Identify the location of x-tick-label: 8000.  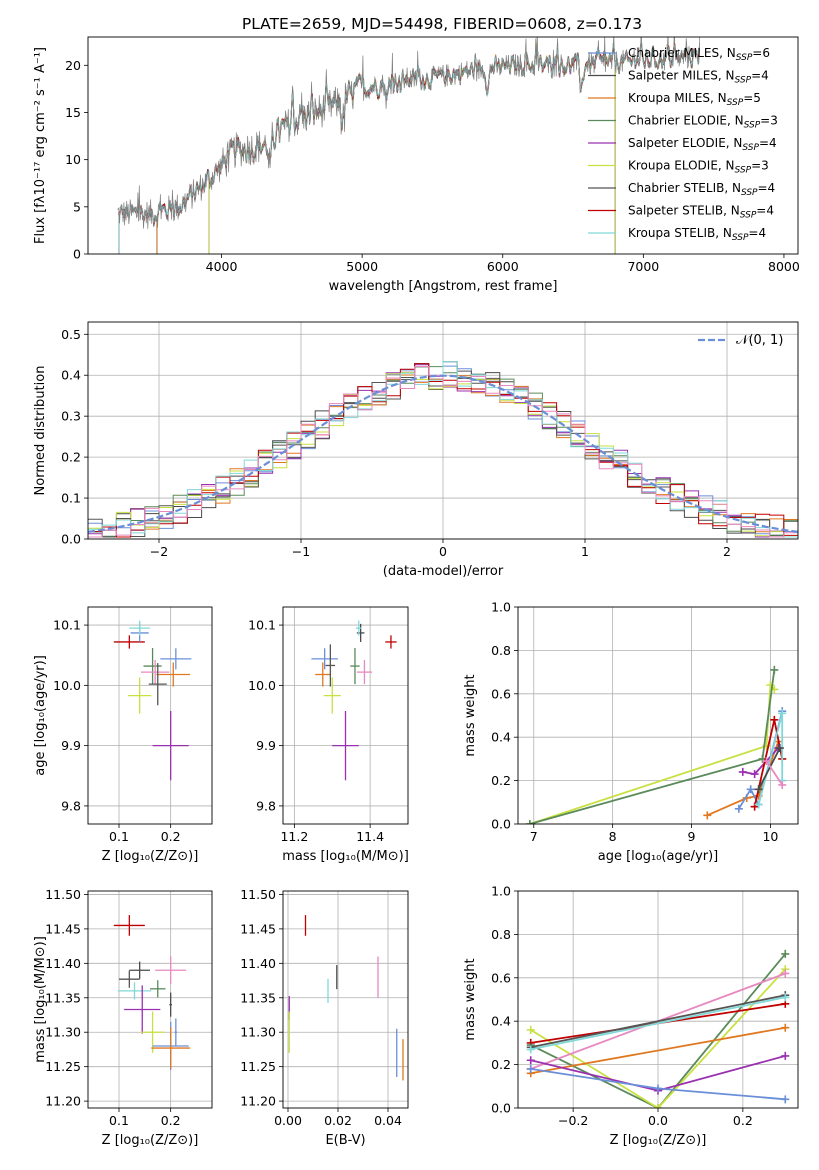
(784, 266).